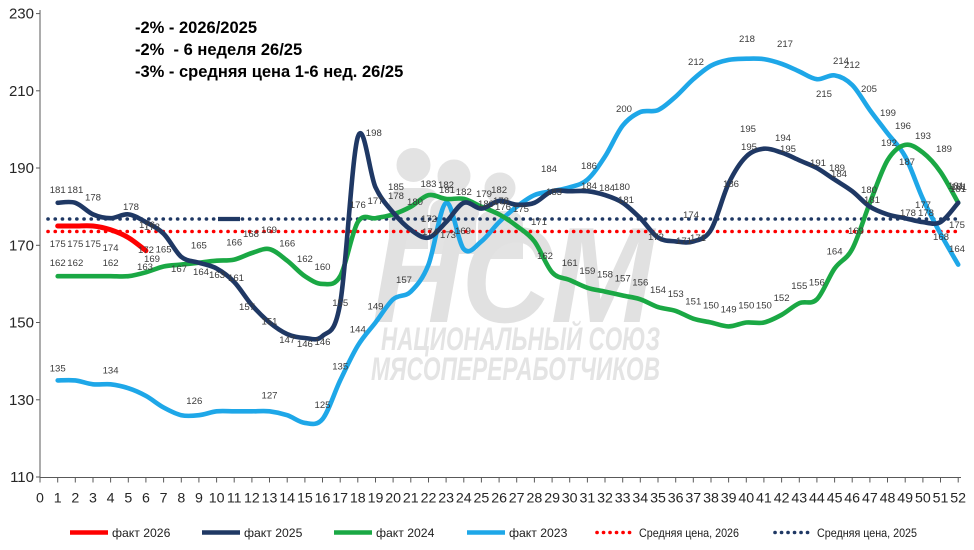 This screenshot has width=974, height=550. I want to click on svg-text: 12, so click(252, 499).